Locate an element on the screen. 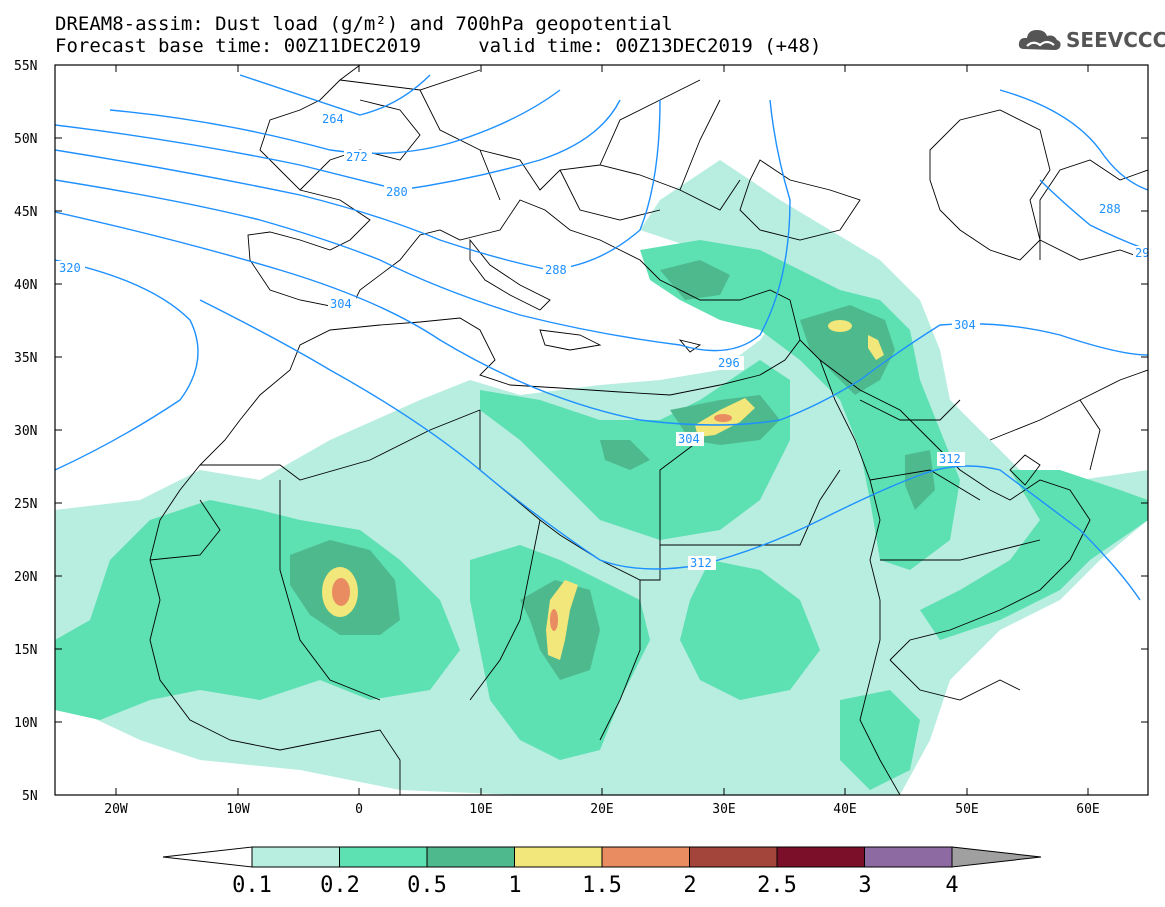 The image size is (1165, 907). lon-label-0: 0 is located at coordinates (359, 809).